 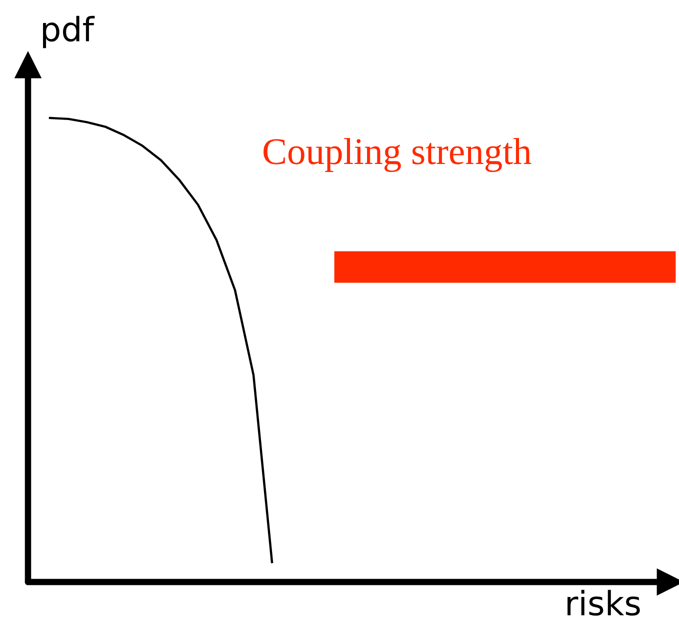 I want to click on annotation: Coupling strength, so click(x=398, y=155).